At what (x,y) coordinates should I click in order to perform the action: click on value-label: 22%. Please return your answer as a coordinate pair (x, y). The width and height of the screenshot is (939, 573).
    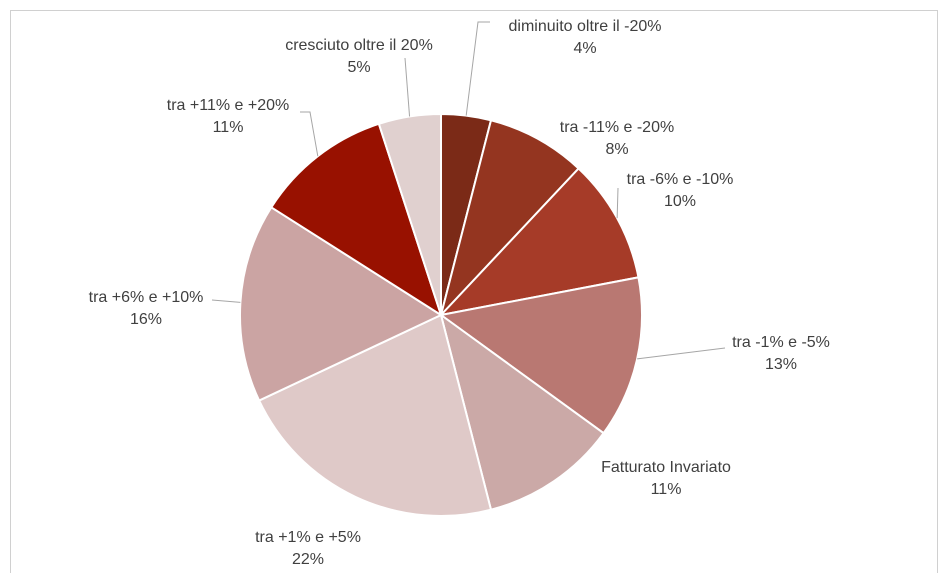
    Looking at the image, I should click on (308, 559).